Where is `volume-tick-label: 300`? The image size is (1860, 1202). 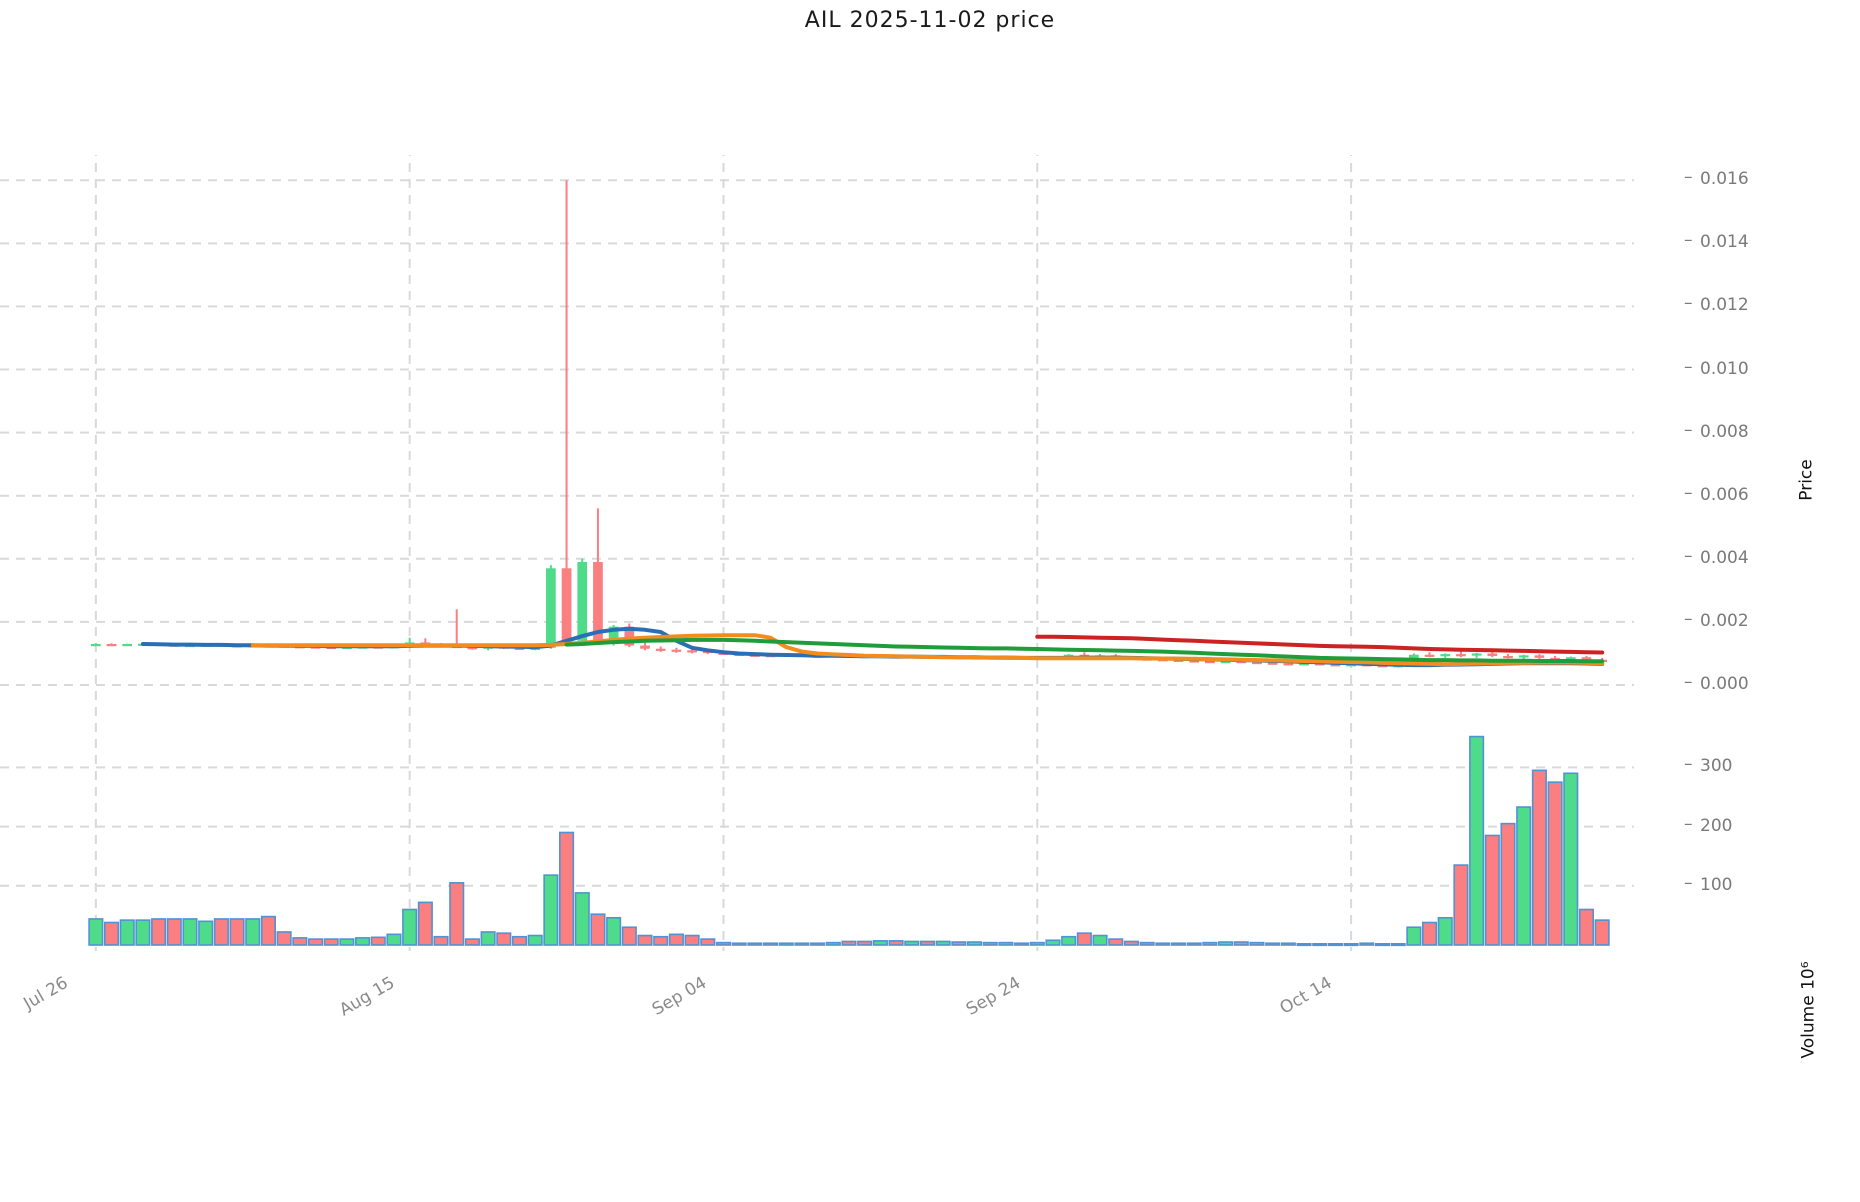 volume-tick-label: 300 is located at coordinates (1716, 766).